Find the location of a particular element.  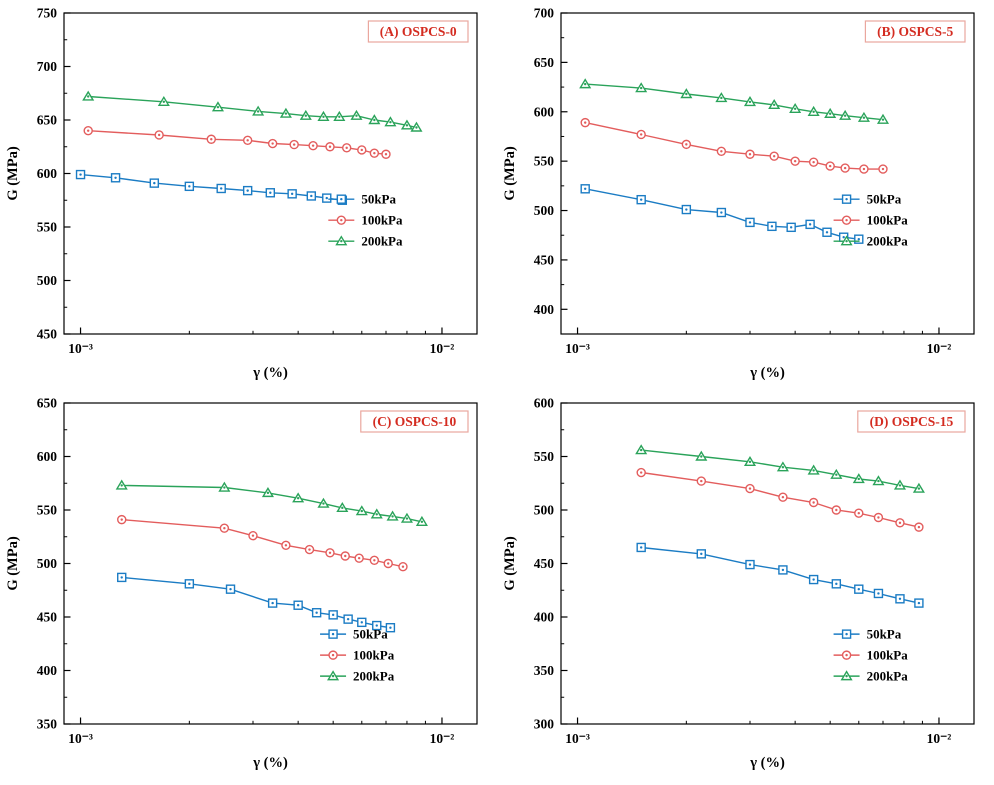

y-tick-label: 400 is located at coordinates (47, 670).